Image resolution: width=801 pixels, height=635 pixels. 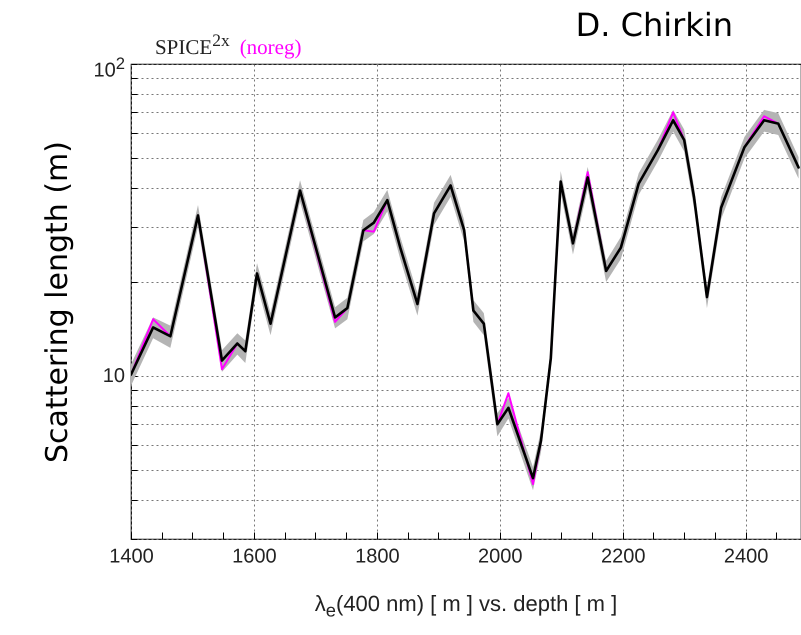 I want to click on chart-title: SPICE$^{2x}$, so click(x=192, y=44).